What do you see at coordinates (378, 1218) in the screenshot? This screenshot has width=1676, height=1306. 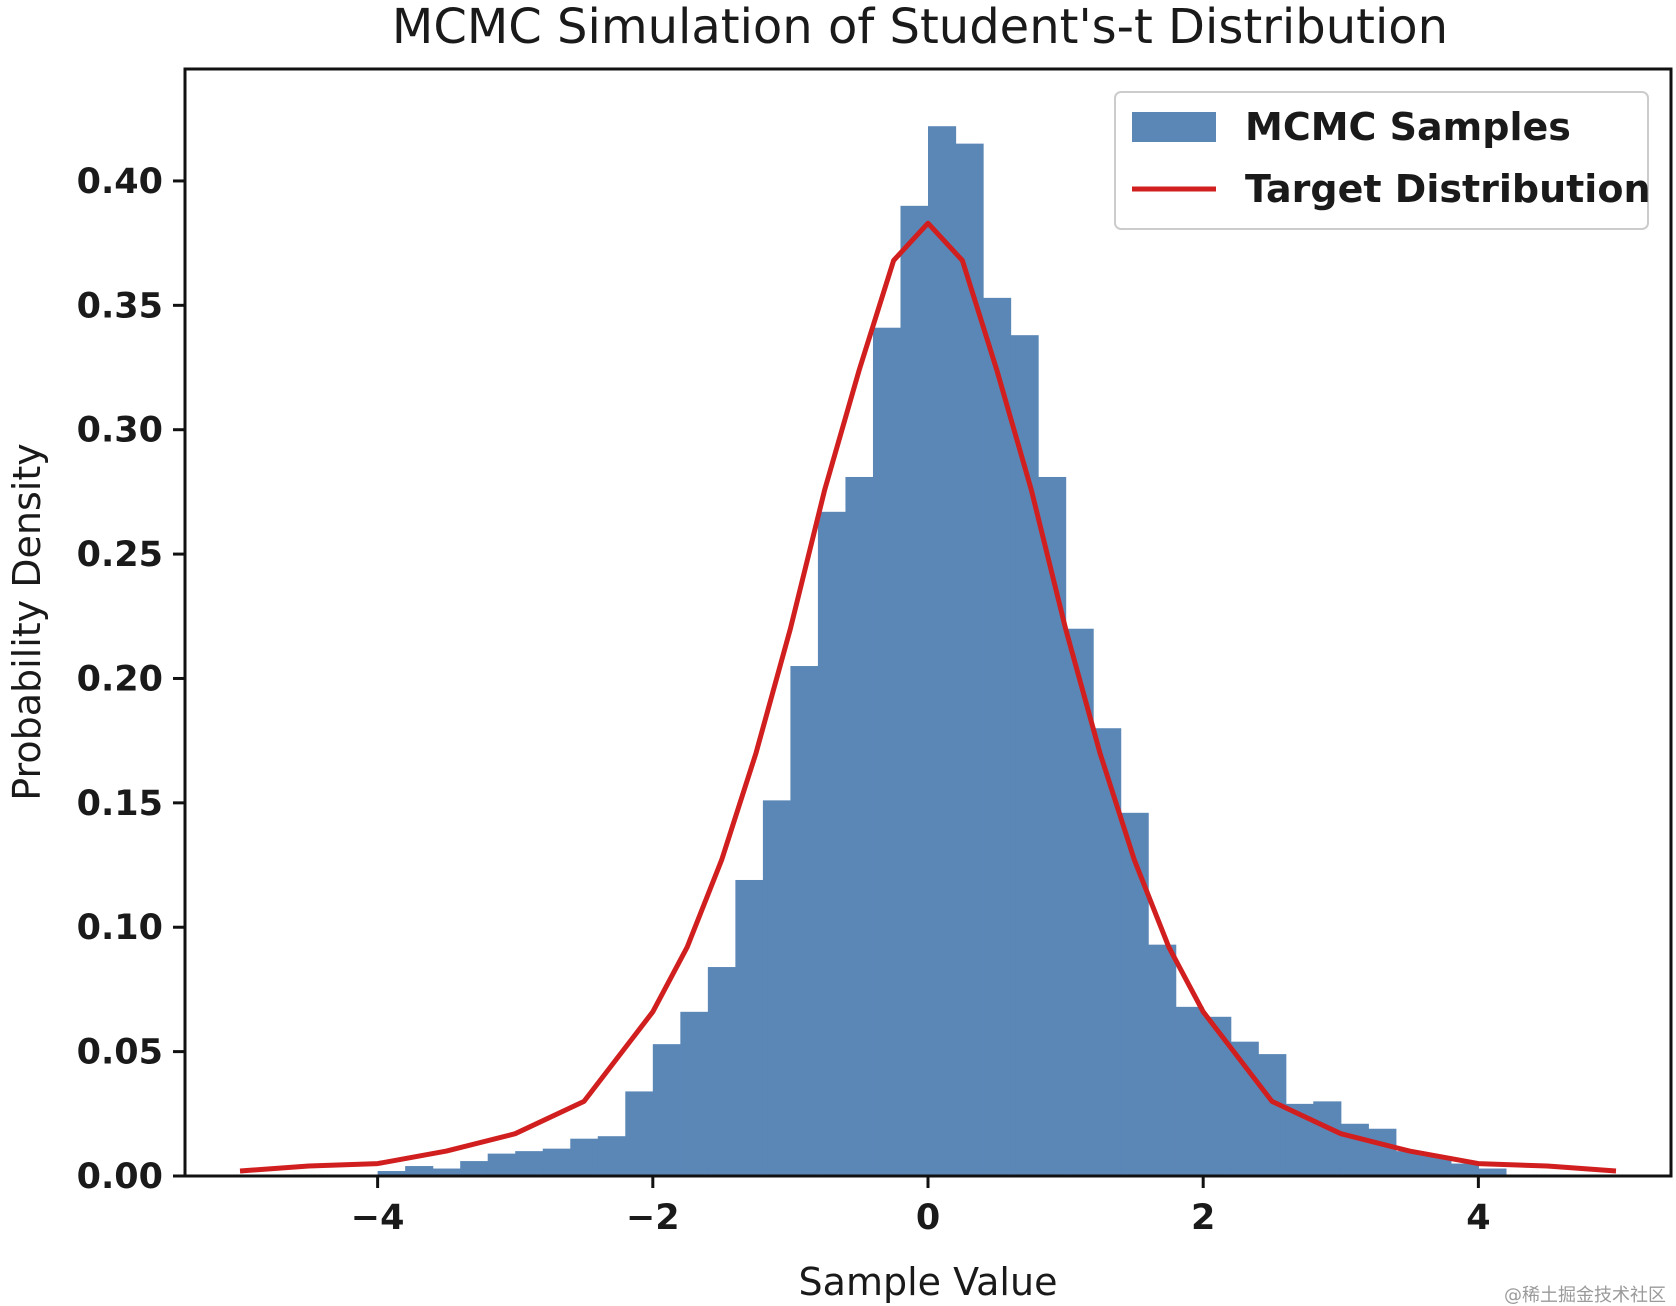 I see `x-tick-label: −4` at bounding box center [378, 1218].